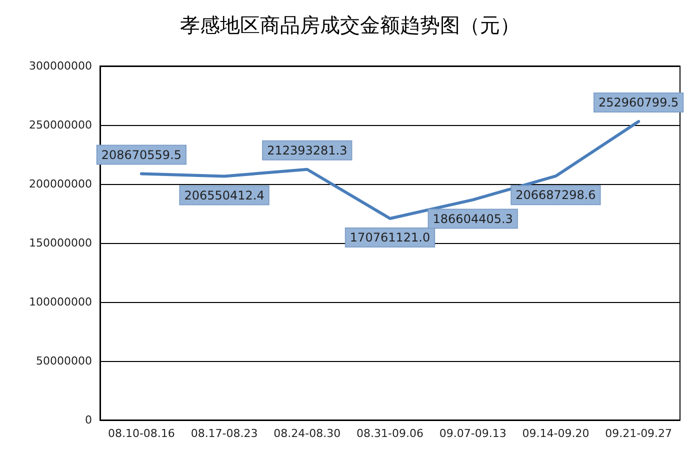 The image size is (700, 454). I want to click on data-label: 170761121.0, so click(390, 237).